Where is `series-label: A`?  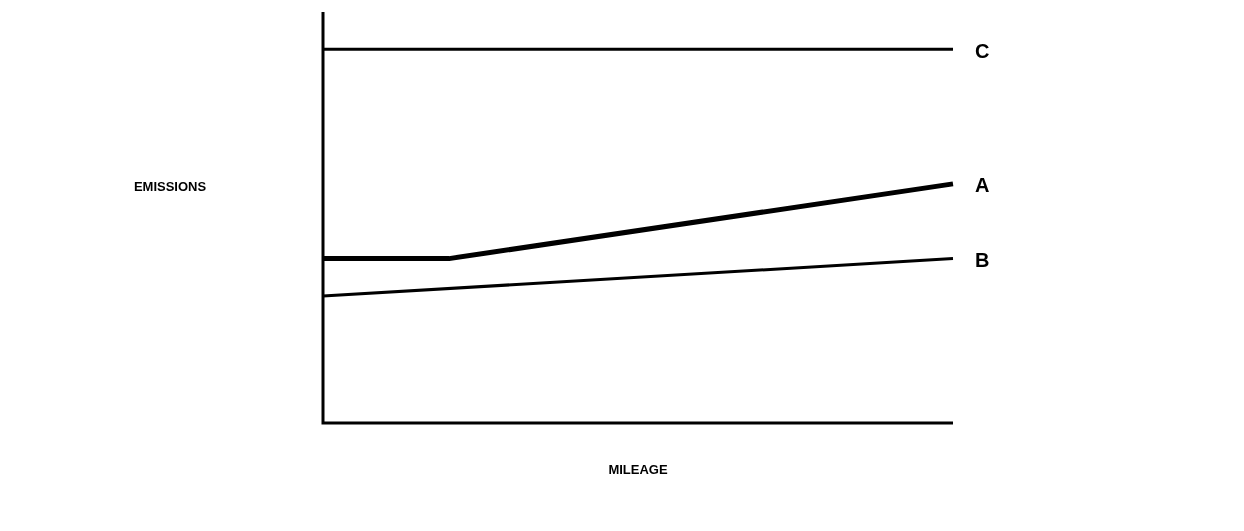
series-label: A is located at coordinates (982, 185).